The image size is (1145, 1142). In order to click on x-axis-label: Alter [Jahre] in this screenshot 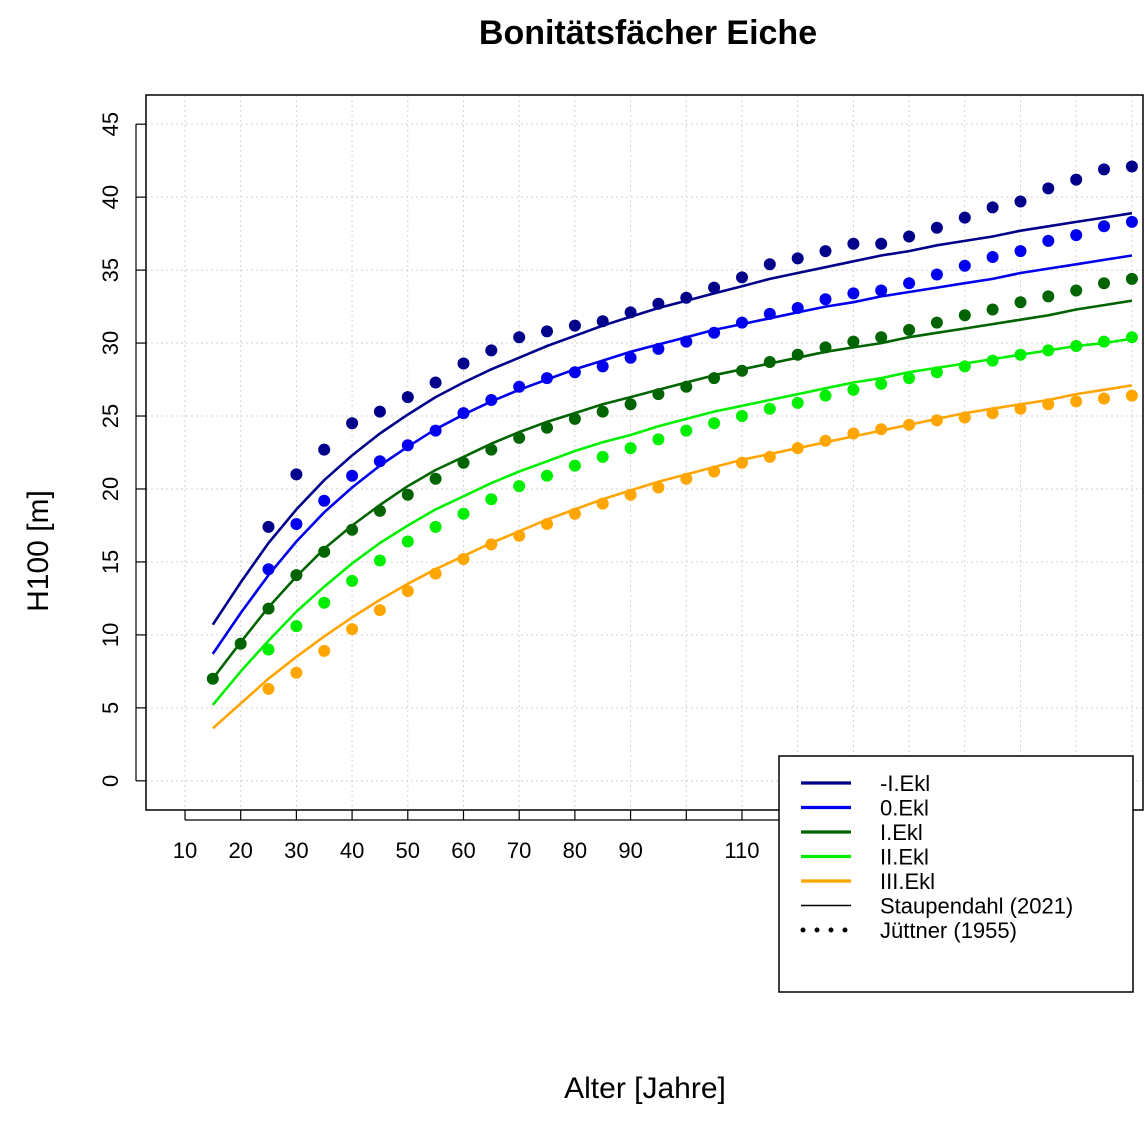, I will do `click(645, 1088)`.